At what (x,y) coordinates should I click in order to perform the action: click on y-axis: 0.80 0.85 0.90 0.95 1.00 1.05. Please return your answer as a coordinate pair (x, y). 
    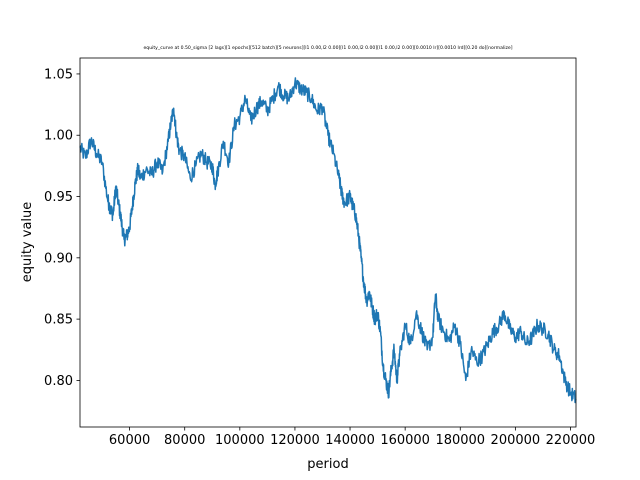
    Looking at the image, I should click on (62, 228).